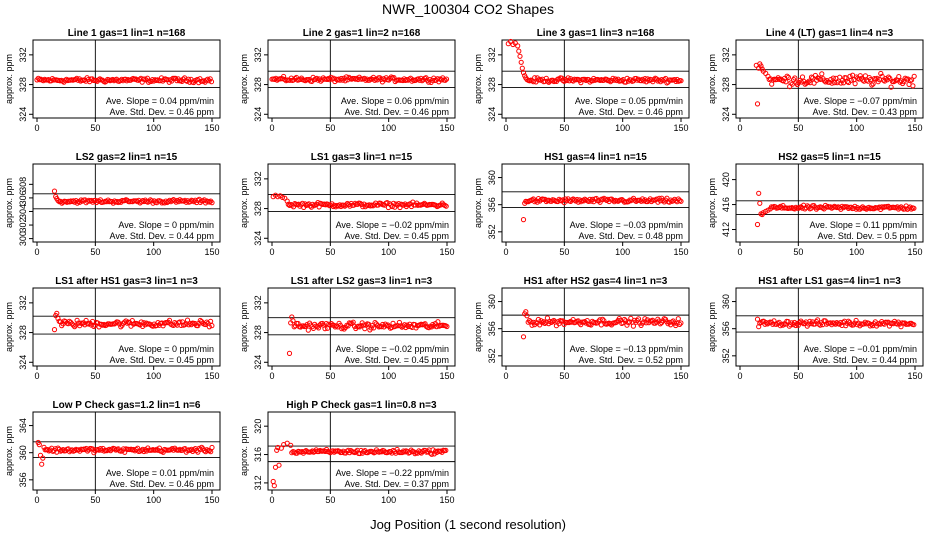 The height and width of the screenshot is (540, 936). I want to click on panel-title: LS1 after HS1 gas=3 lin=1 n=3, so click(126, 281).